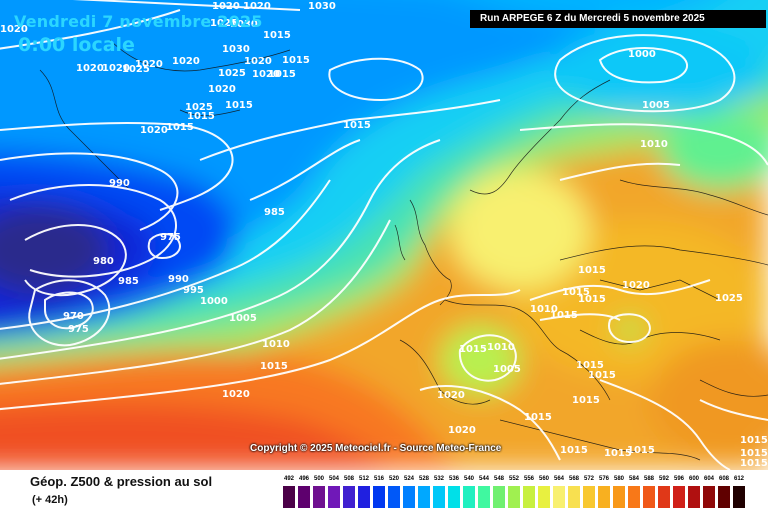  What do you see at coordinates (408, 479) in the screenshot?
I see `scale-label: 524` at bounding box center [408, 479].